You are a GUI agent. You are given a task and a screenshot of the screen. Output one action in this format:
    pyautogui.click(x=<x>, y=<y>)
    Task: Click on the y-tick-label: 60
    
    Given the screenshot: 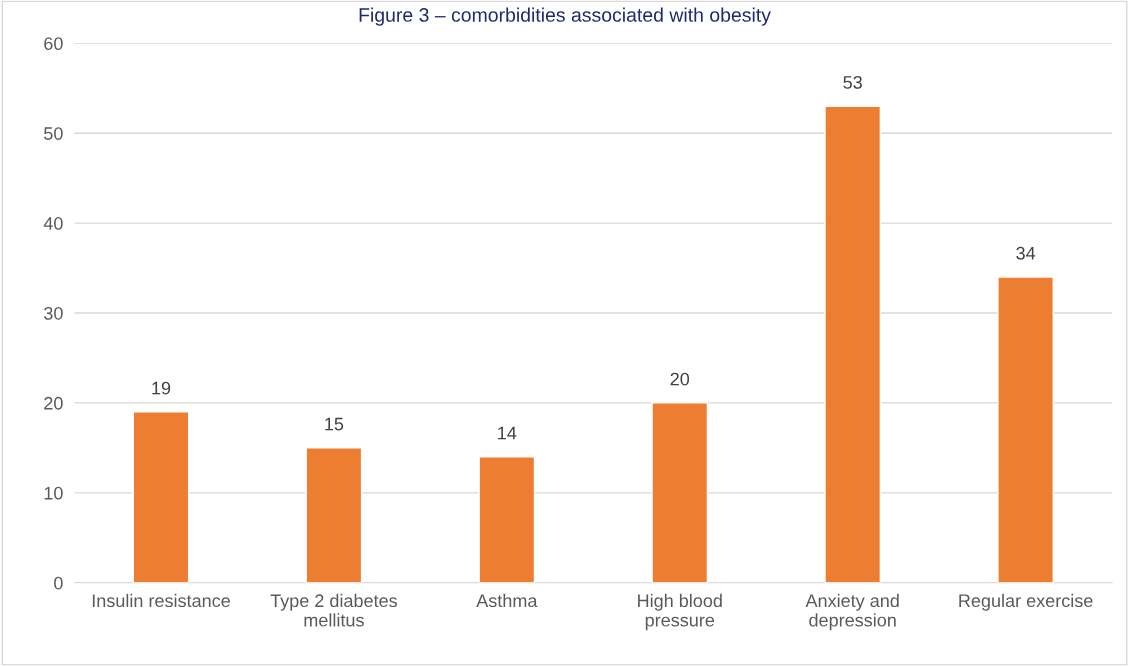 What is the action you would take?
    pyautogui.click(x=53, y=44)
    